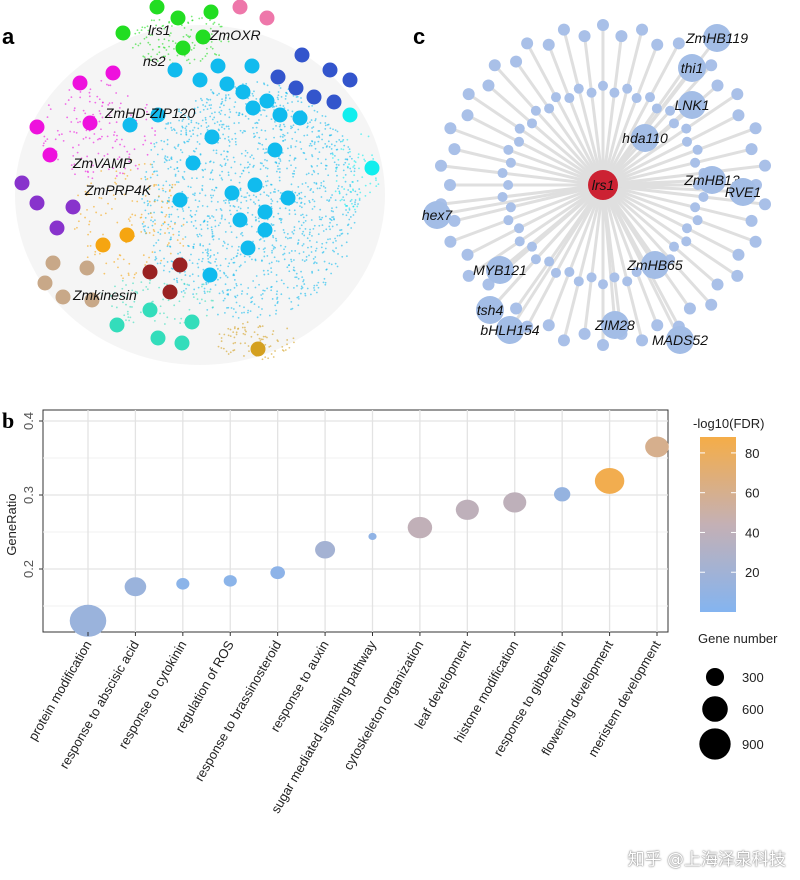 The height and width of the screenshot is (880, 800). Describe the element at coordinates (330, 70) in the screenshot. I see `module-node-blue` at that location.